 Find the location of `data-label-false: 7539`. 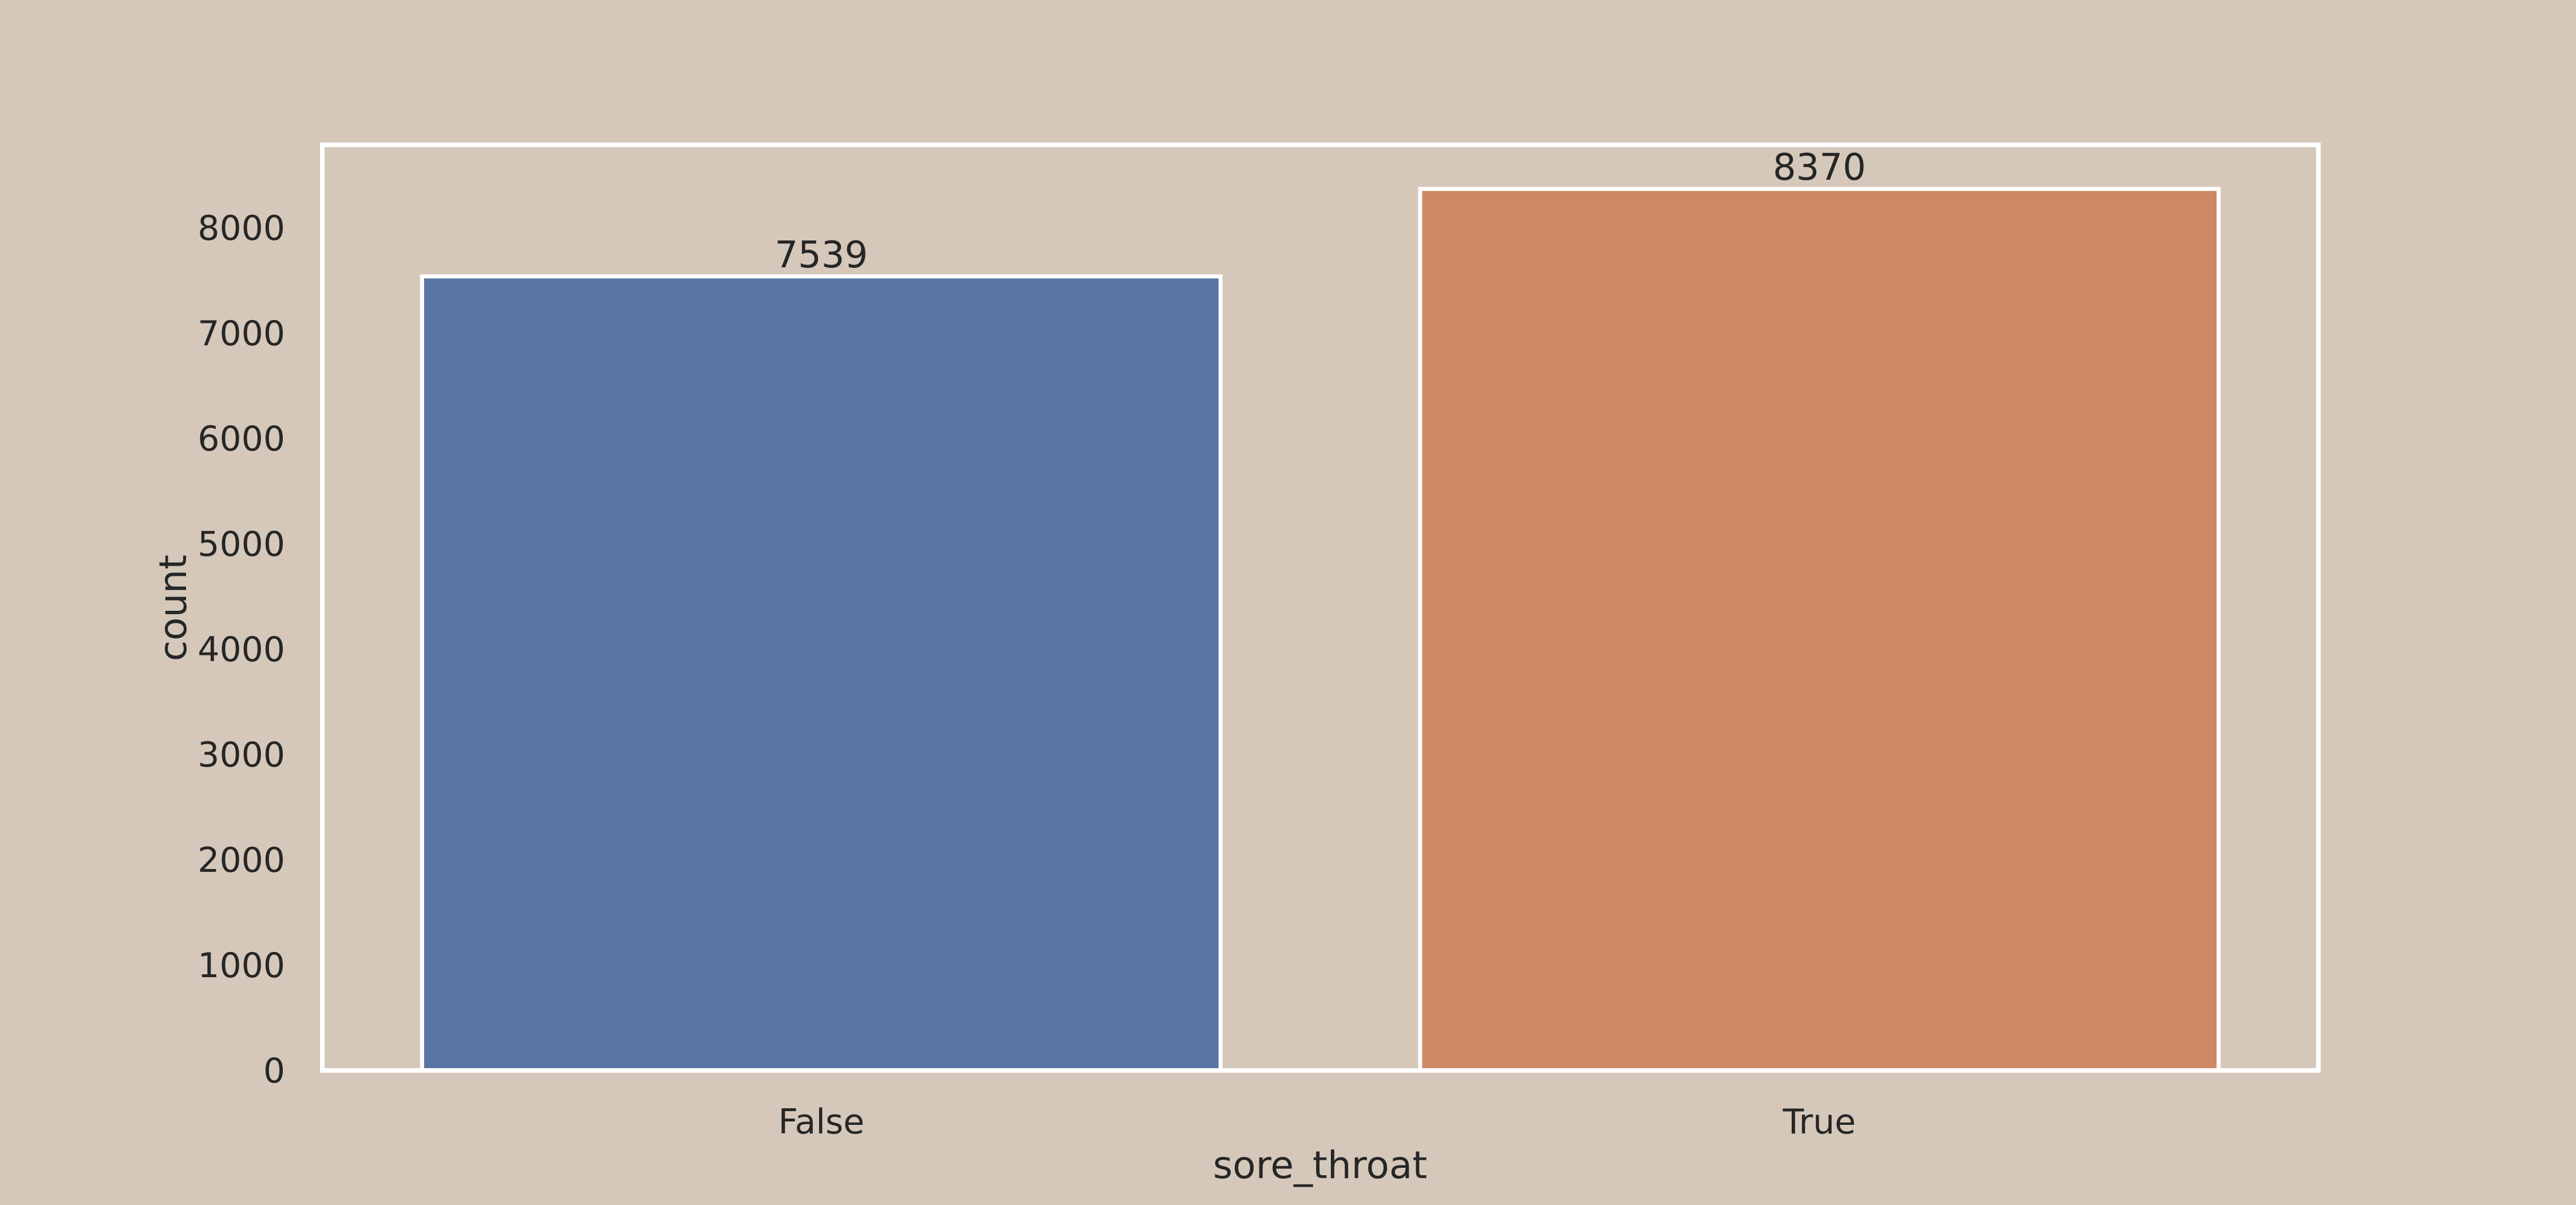

data-label-false: 7539 is located at coordinates (821, 255).